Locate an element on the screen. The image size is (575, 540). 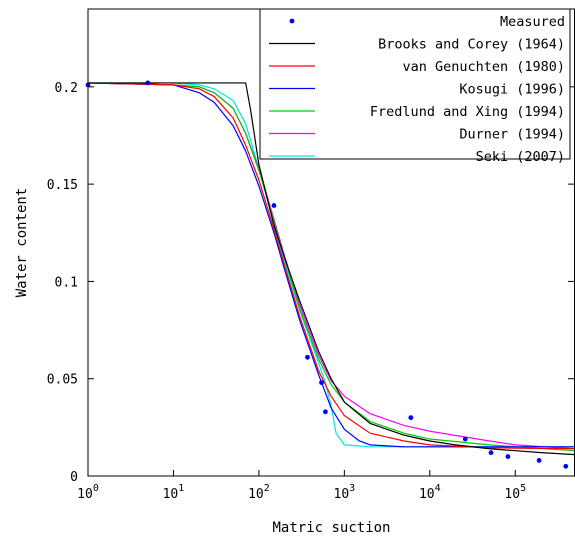
x-tick-label: 10² is located at coordinates (259, 492).